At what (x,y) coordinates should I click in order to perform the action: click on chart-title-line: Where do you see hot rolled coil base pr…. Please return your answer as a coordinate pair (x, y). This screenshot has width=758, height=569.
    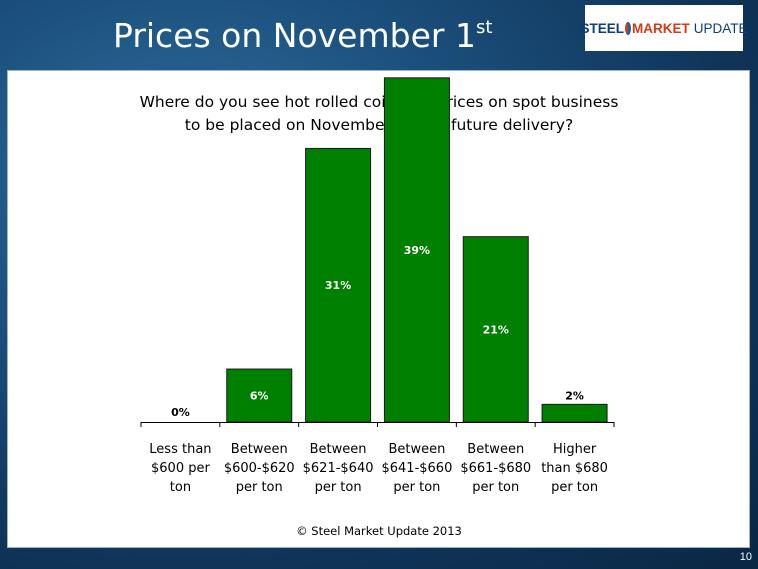
    Looking at the image, I should click on (379, 102).